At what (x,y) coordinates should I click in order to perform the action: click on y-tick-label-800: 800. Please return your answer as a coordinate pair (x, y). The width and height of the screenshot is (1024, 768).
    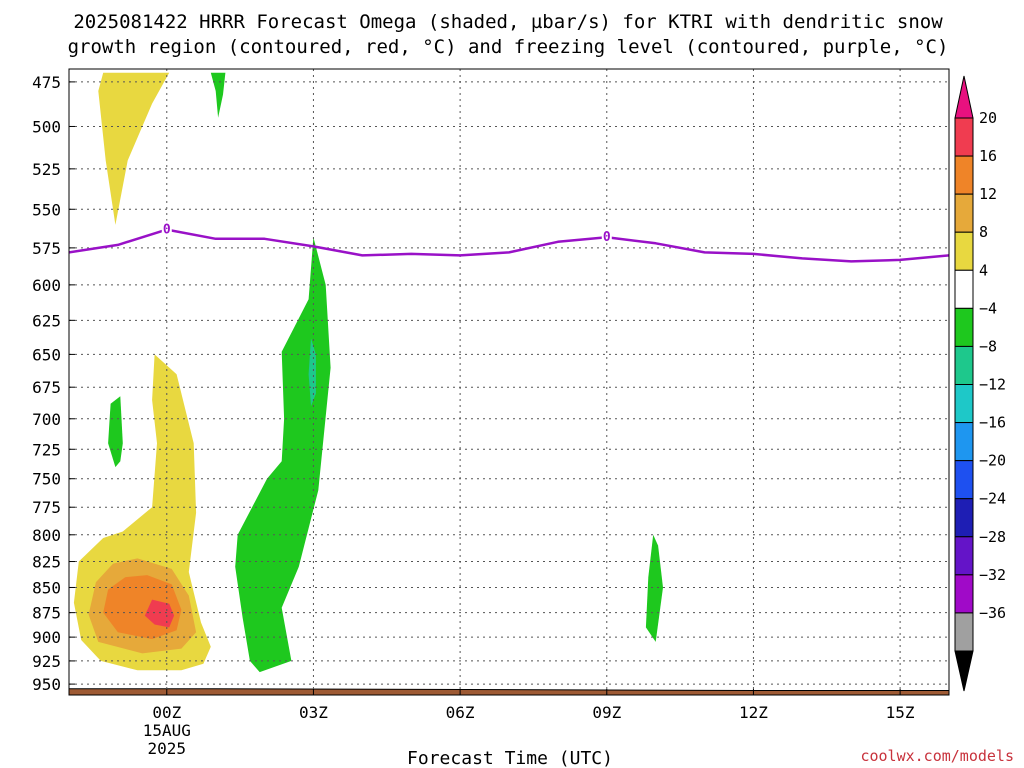
    Looking at the image, I should click on (46, 535).